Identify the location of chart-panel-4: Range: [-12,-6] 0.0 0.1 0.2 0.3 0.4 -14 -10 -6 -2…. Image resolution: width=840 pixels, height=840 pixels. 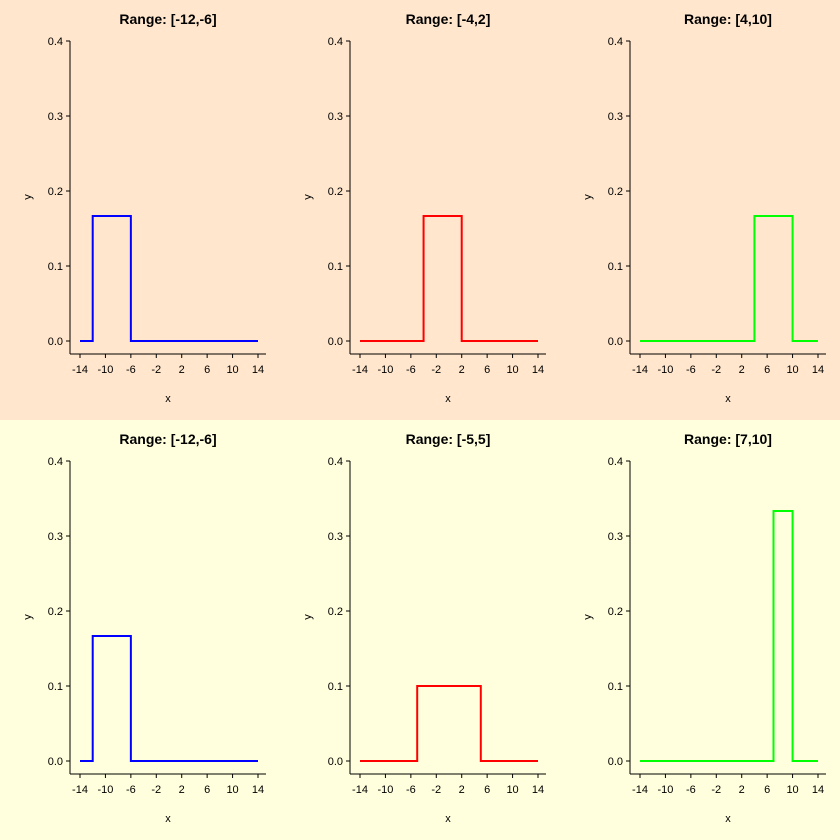
(144, 628).